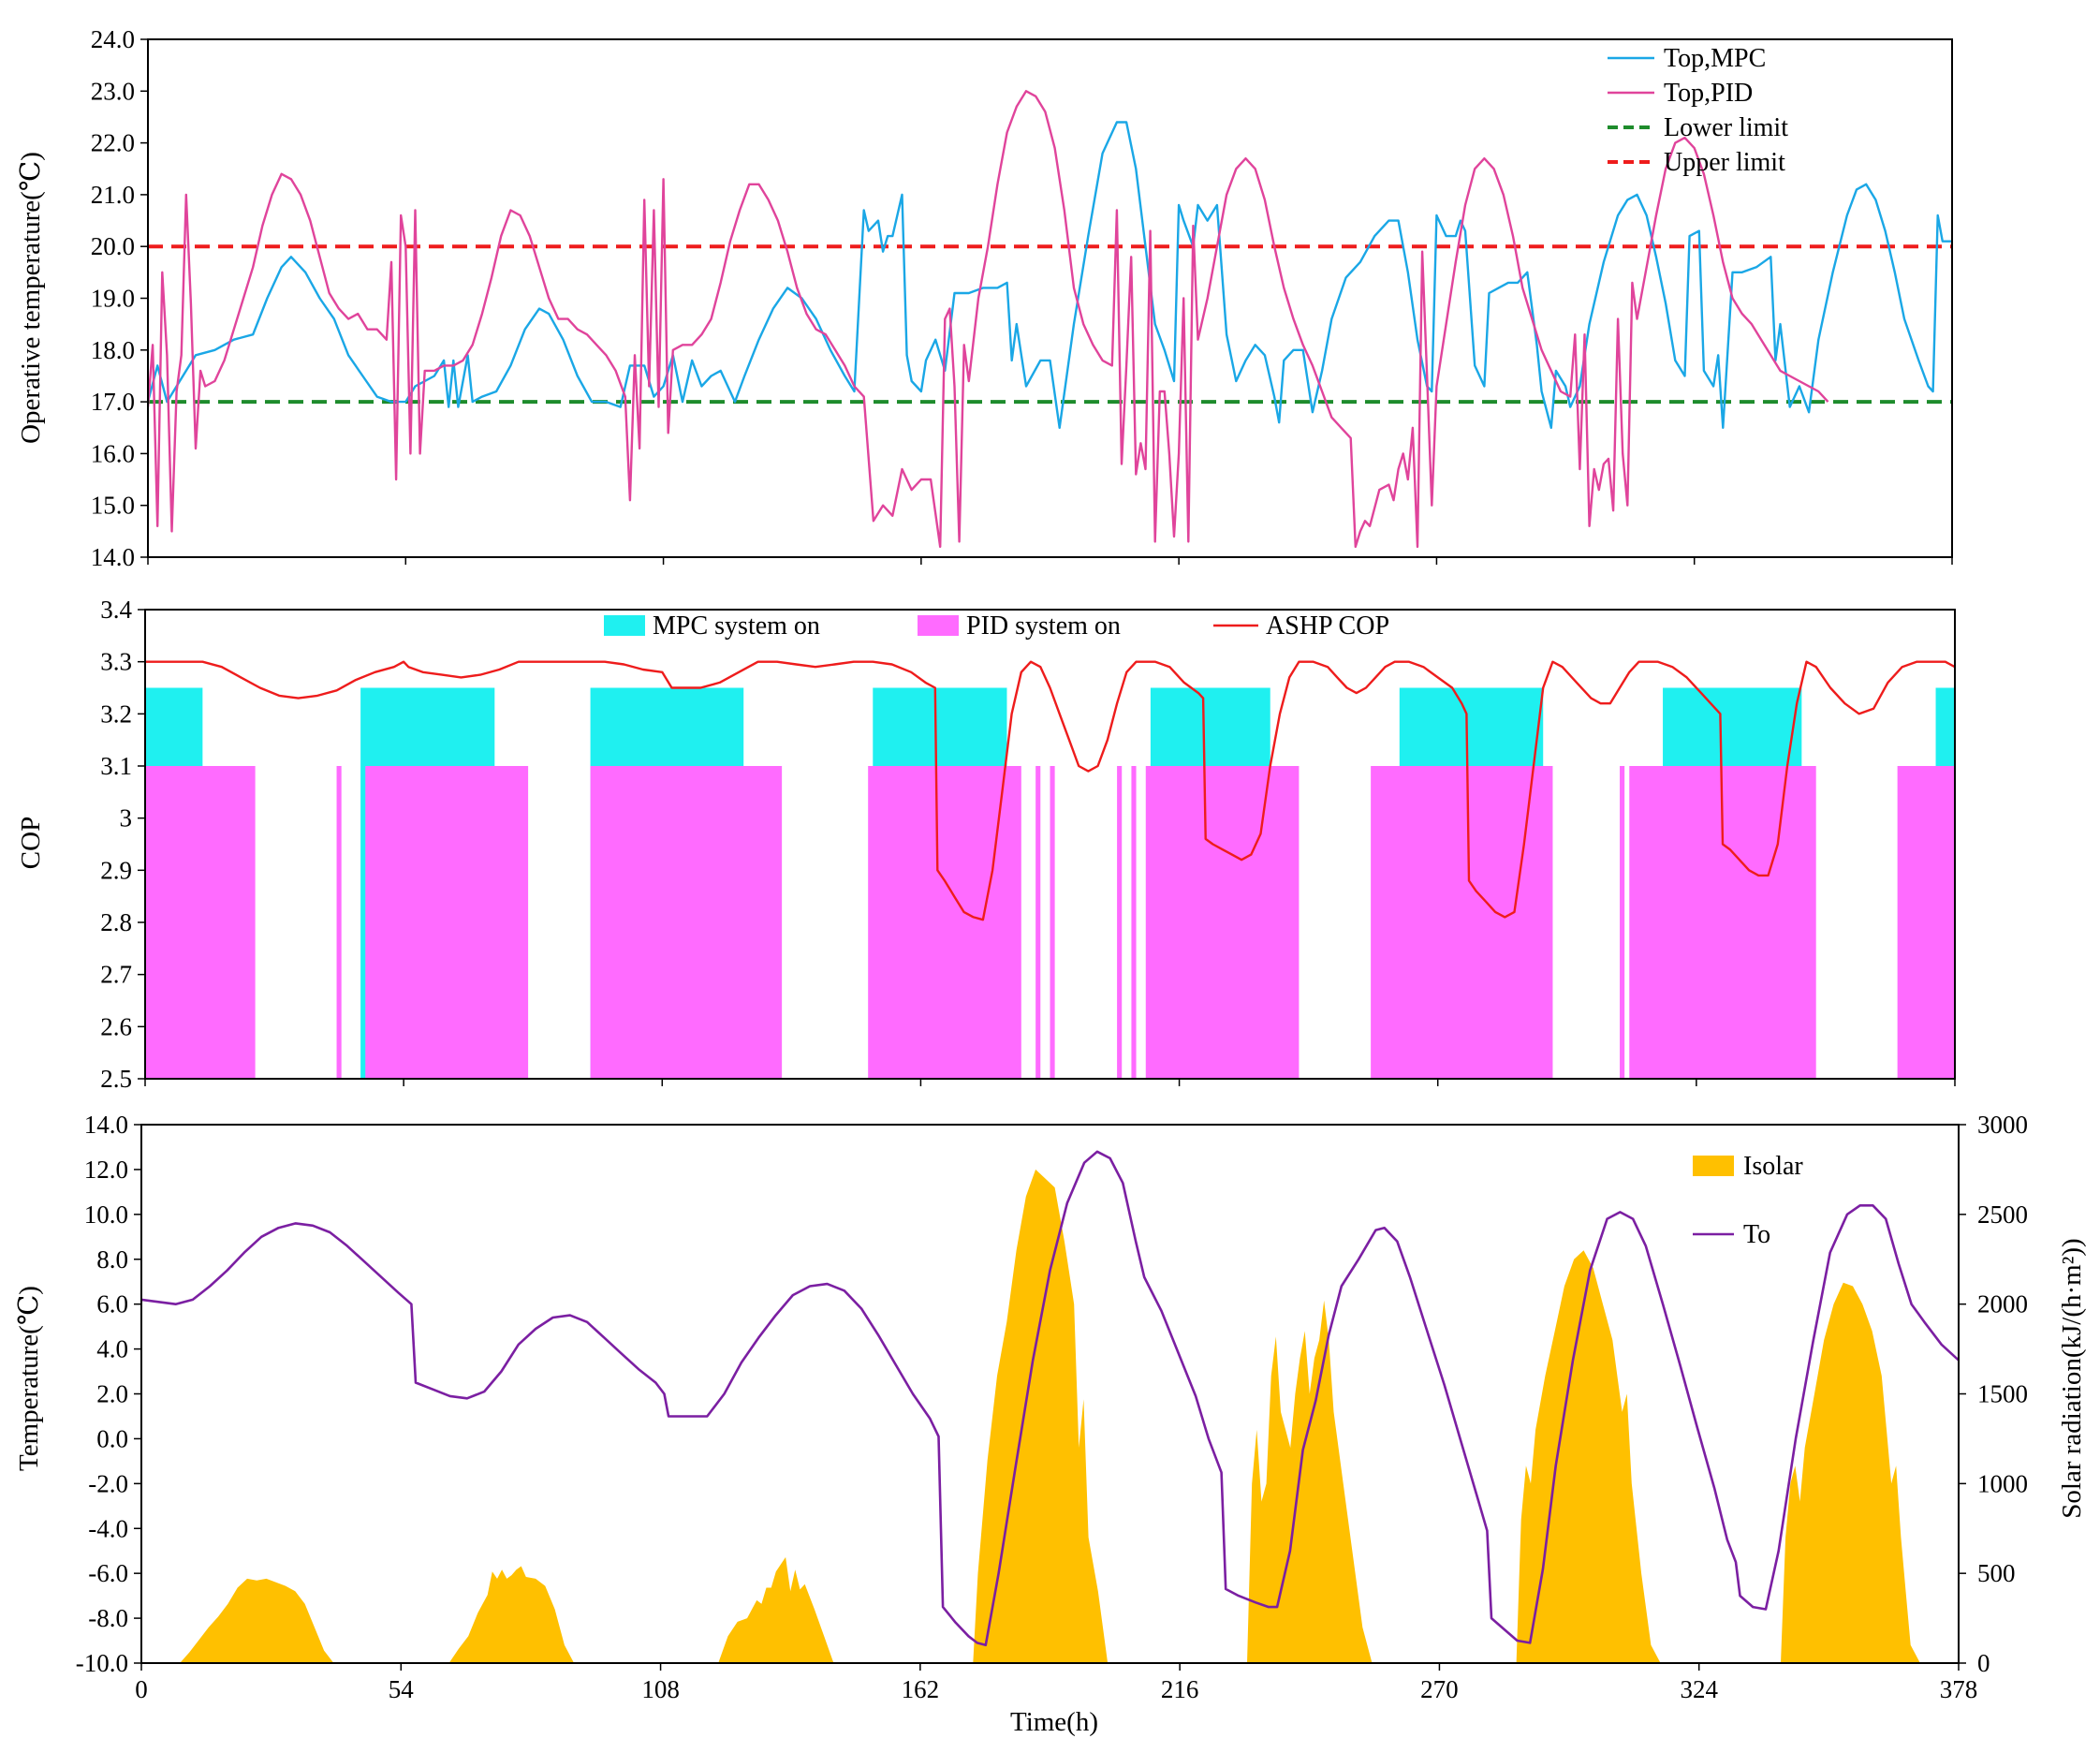 This screenshot has height=1738, width=2100. What do you see at coordinates (1756, 1234) in the screenshot?
I see `legend-label-to: To` at bounding box center [1756, 1234].